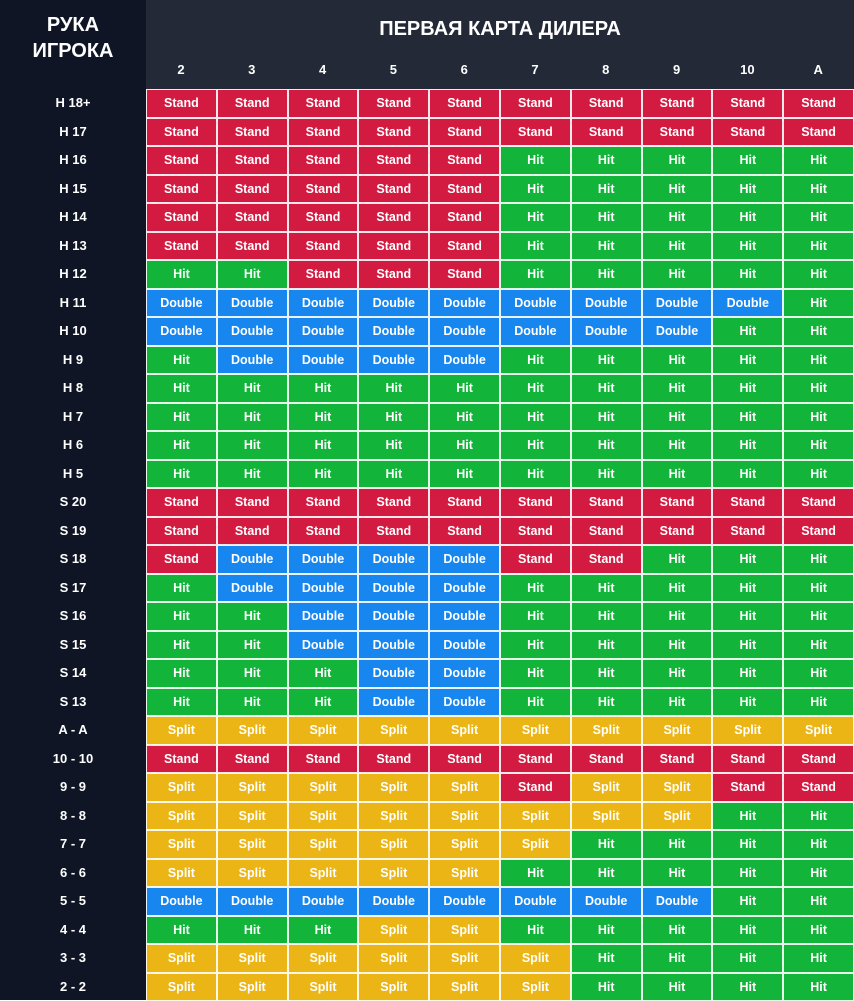 The height and width of the screenshot is (1001, 854). What do you see at coordinates (500, 29) in the screenshot?
I see `dealer-title: ПЕРВАЯ КАРТА ДИЛЕРА` at bounding box center [500, 29].